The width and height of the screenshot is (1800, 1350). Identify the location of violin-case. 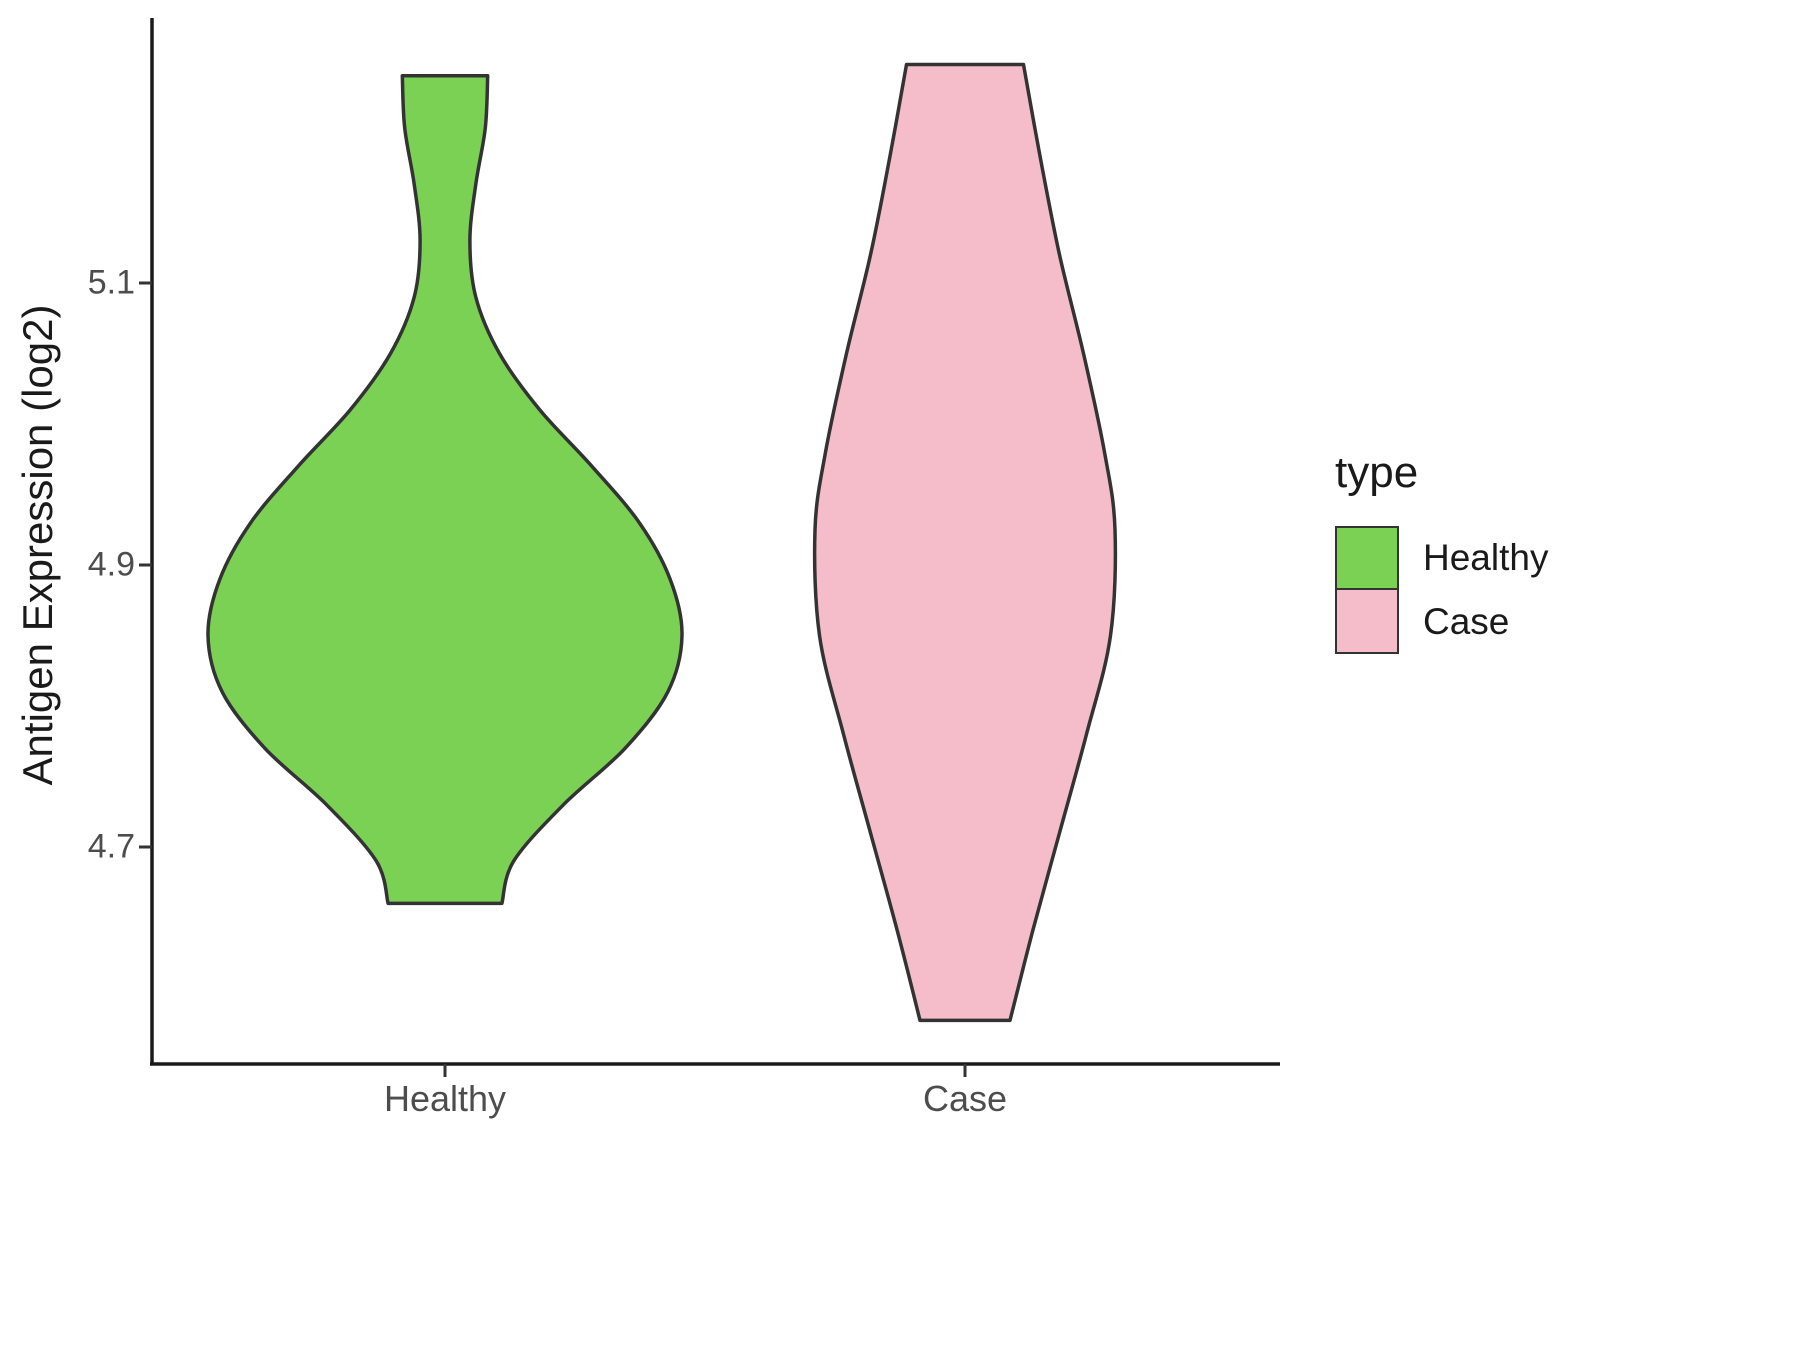
(965, 542).